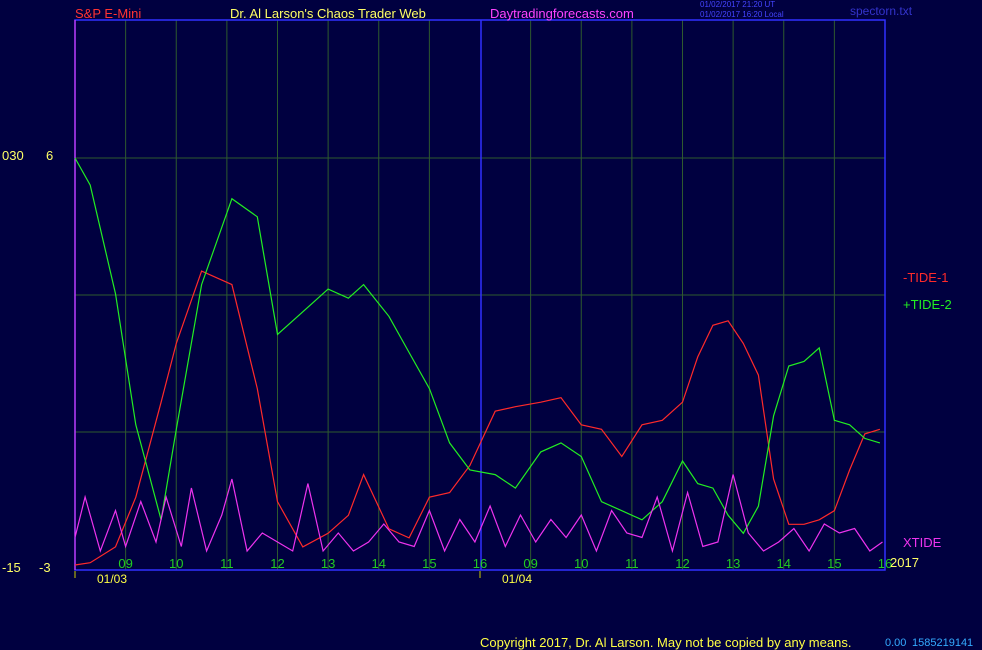  I want to click on hour-label-14: 15, so click(834, 563).